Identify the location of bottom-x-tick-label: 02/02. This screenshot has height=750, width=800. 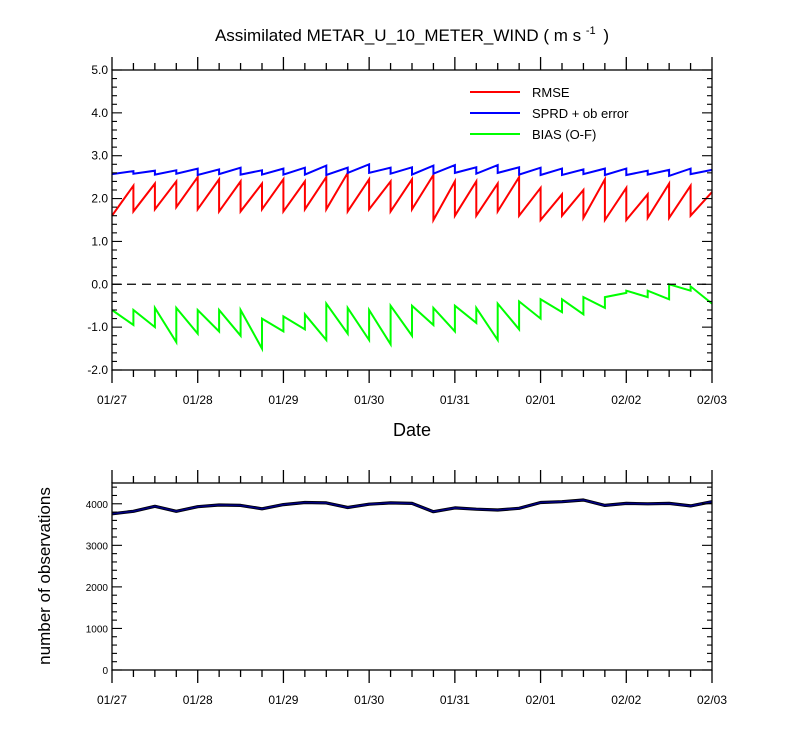
(626, 700).